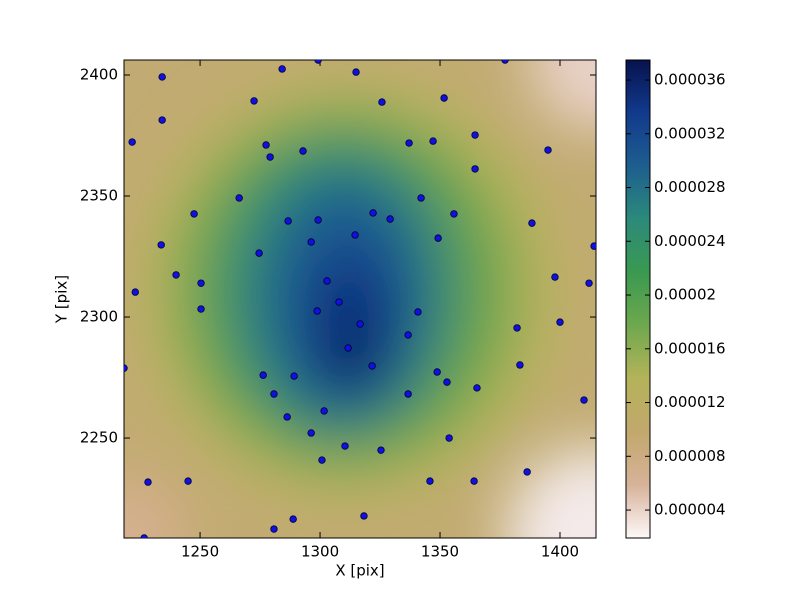 This screenshot has height=604, width=800. Describe the element at coordinates (685, 295) in the screenshot. I see `colorbar-tick-label: 0.00002` at that location.